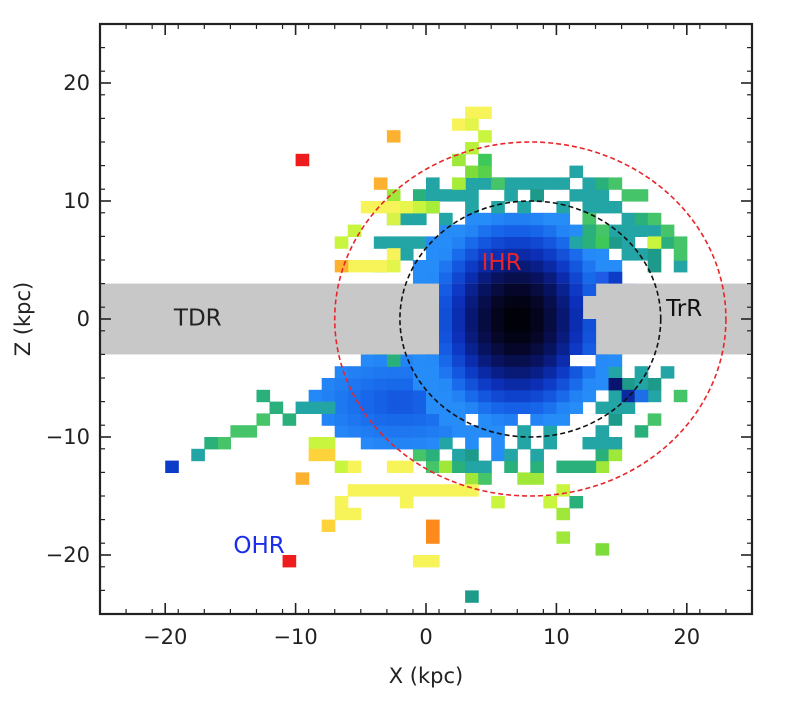 Image resolution: width=788 pixels, height=708 pixels. I want to click on annotation-trr: TrR, so click(683, 309).